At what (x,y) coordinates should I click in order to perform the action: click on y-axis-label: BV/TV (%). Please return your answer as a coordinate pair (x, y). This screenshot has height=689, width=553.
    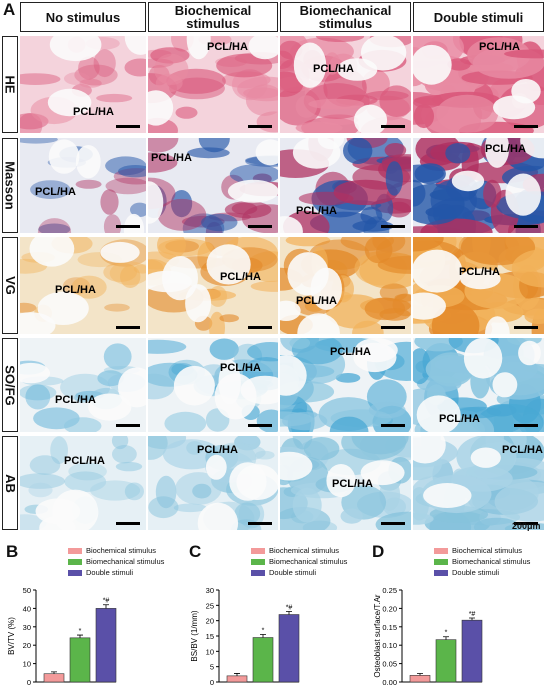
    Looking at the image, I should click on (11, 636).